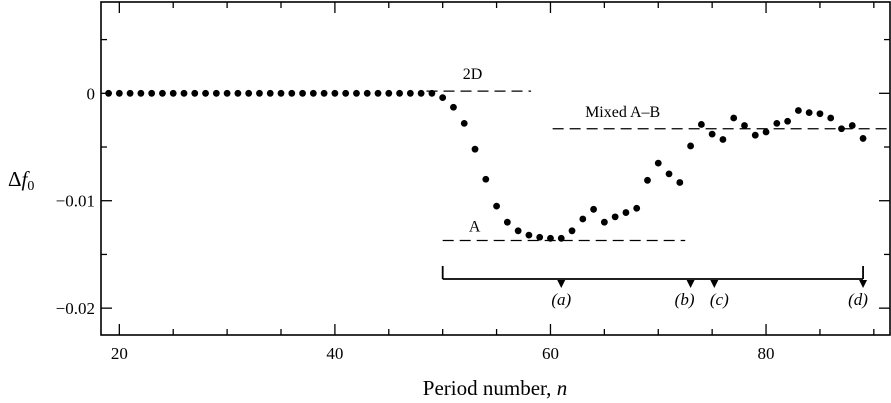  I want to click on x-tick-label: 40, so click(334, 353).